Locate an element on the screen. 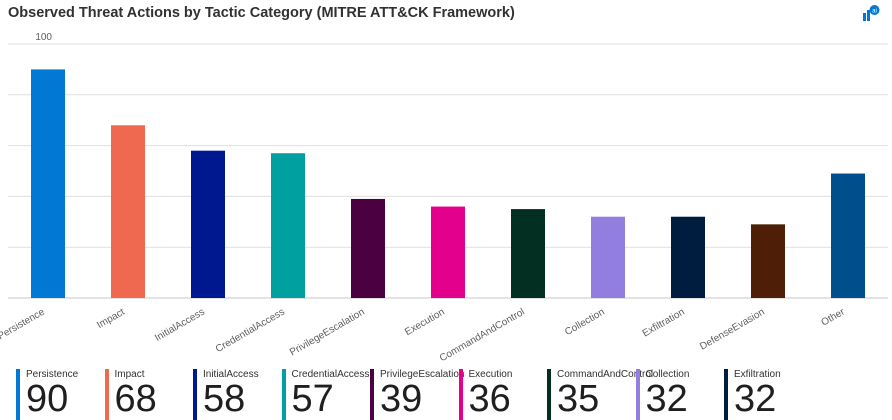 The image size is (892, 420). x-tick-label: PrivilegeEscalation is located at coordinates (327, 333).